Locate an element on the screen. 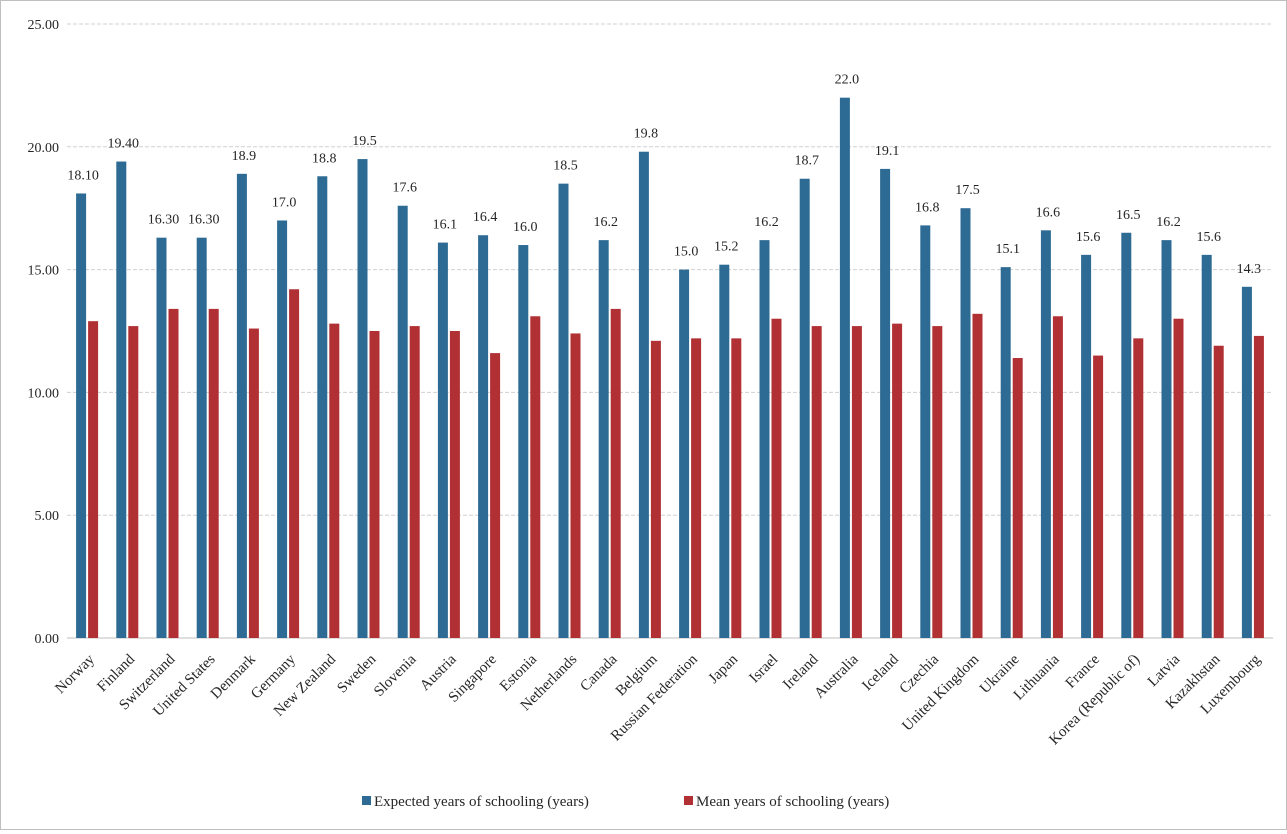  data-label-expected: 15.1 is located at coordinates (1007, 249).